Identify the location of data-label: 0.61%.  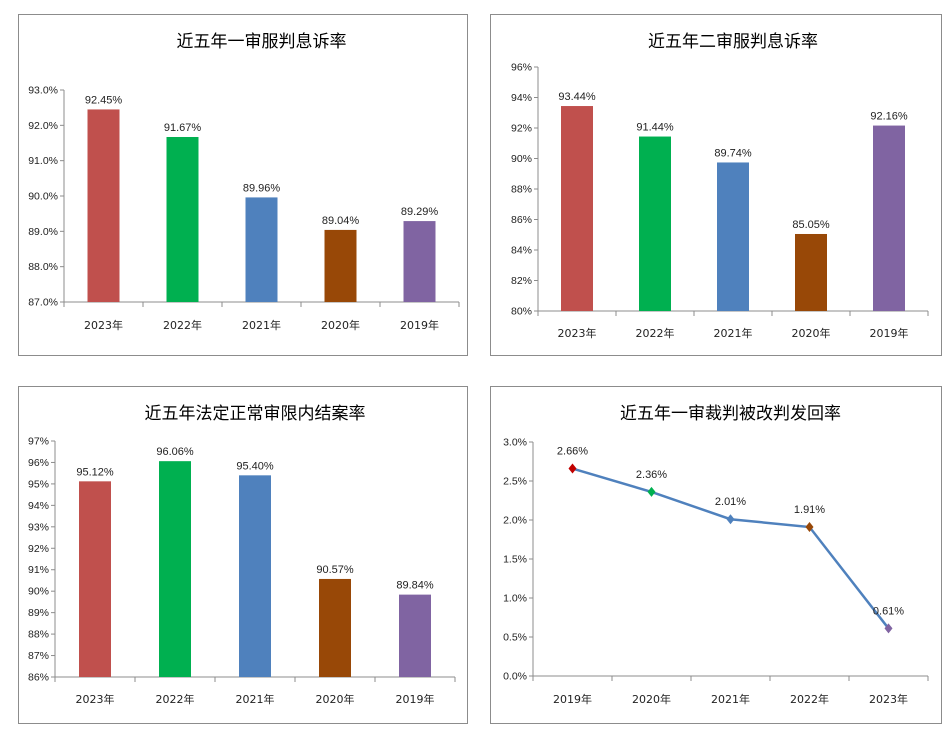
(888, 611).